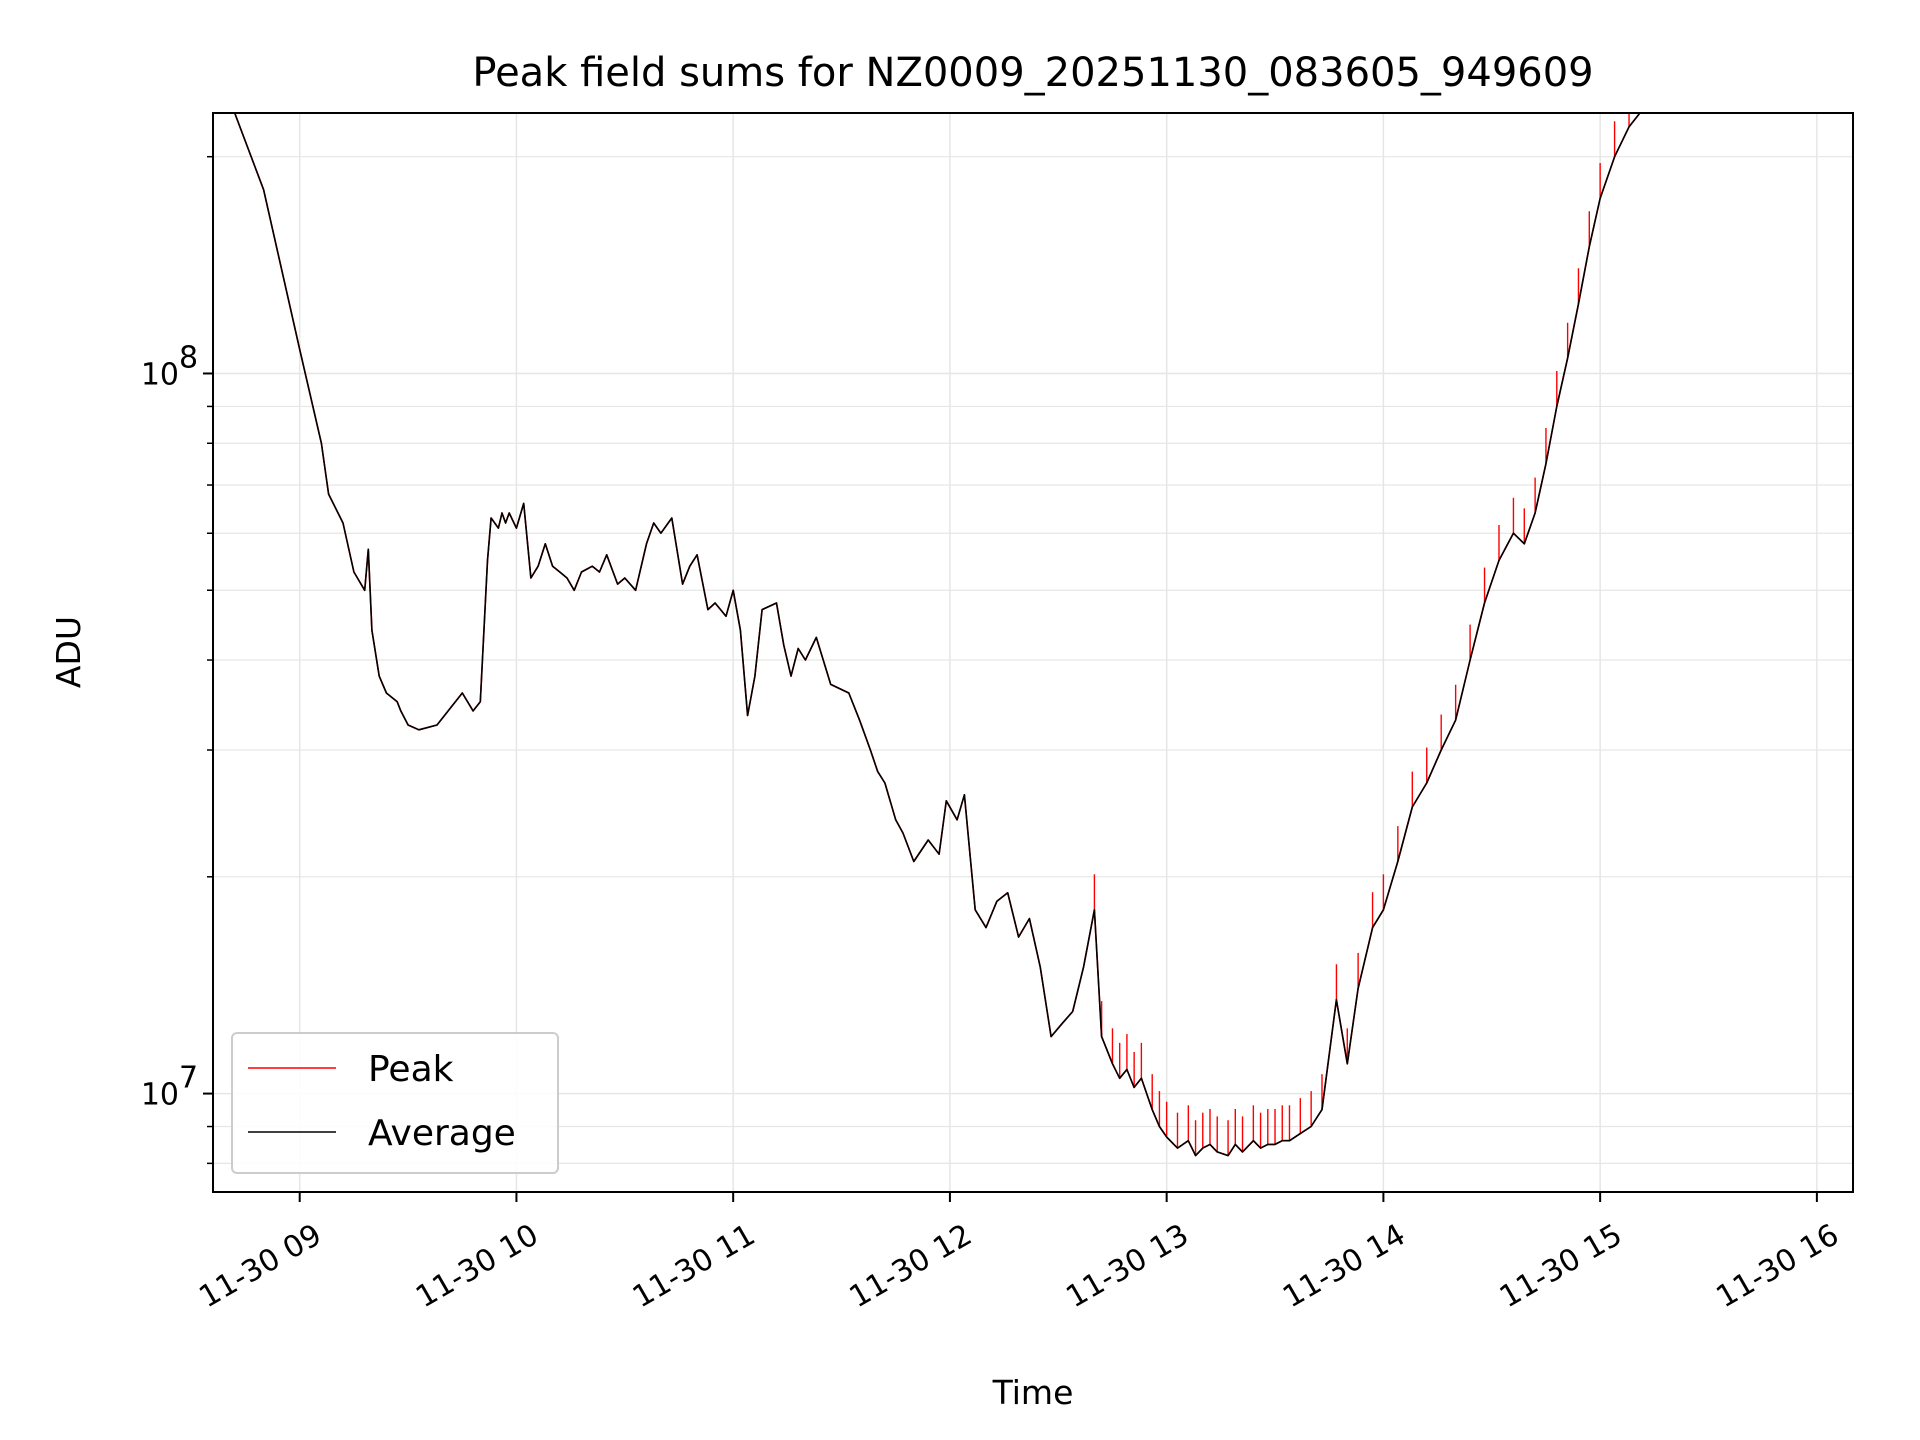 The height and width of the screenshot is (1440, 1920). What do you see at coordinates (188, 357) in the screenshot?
I see `y-tick-label-exponent: 8` at bounding box center [188, 357].